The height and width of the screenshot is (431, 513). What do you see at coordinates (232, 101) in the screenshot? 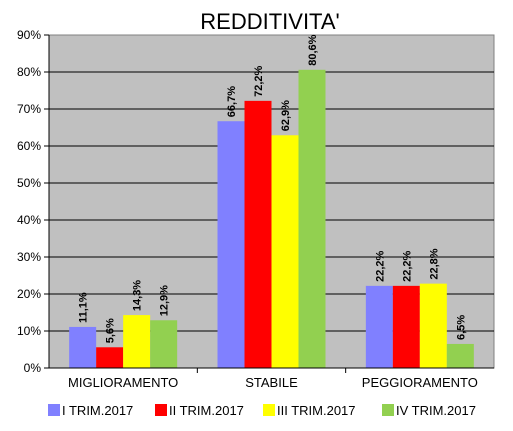
I see `data-label: 66,7%` at bounding box center [232, 101].